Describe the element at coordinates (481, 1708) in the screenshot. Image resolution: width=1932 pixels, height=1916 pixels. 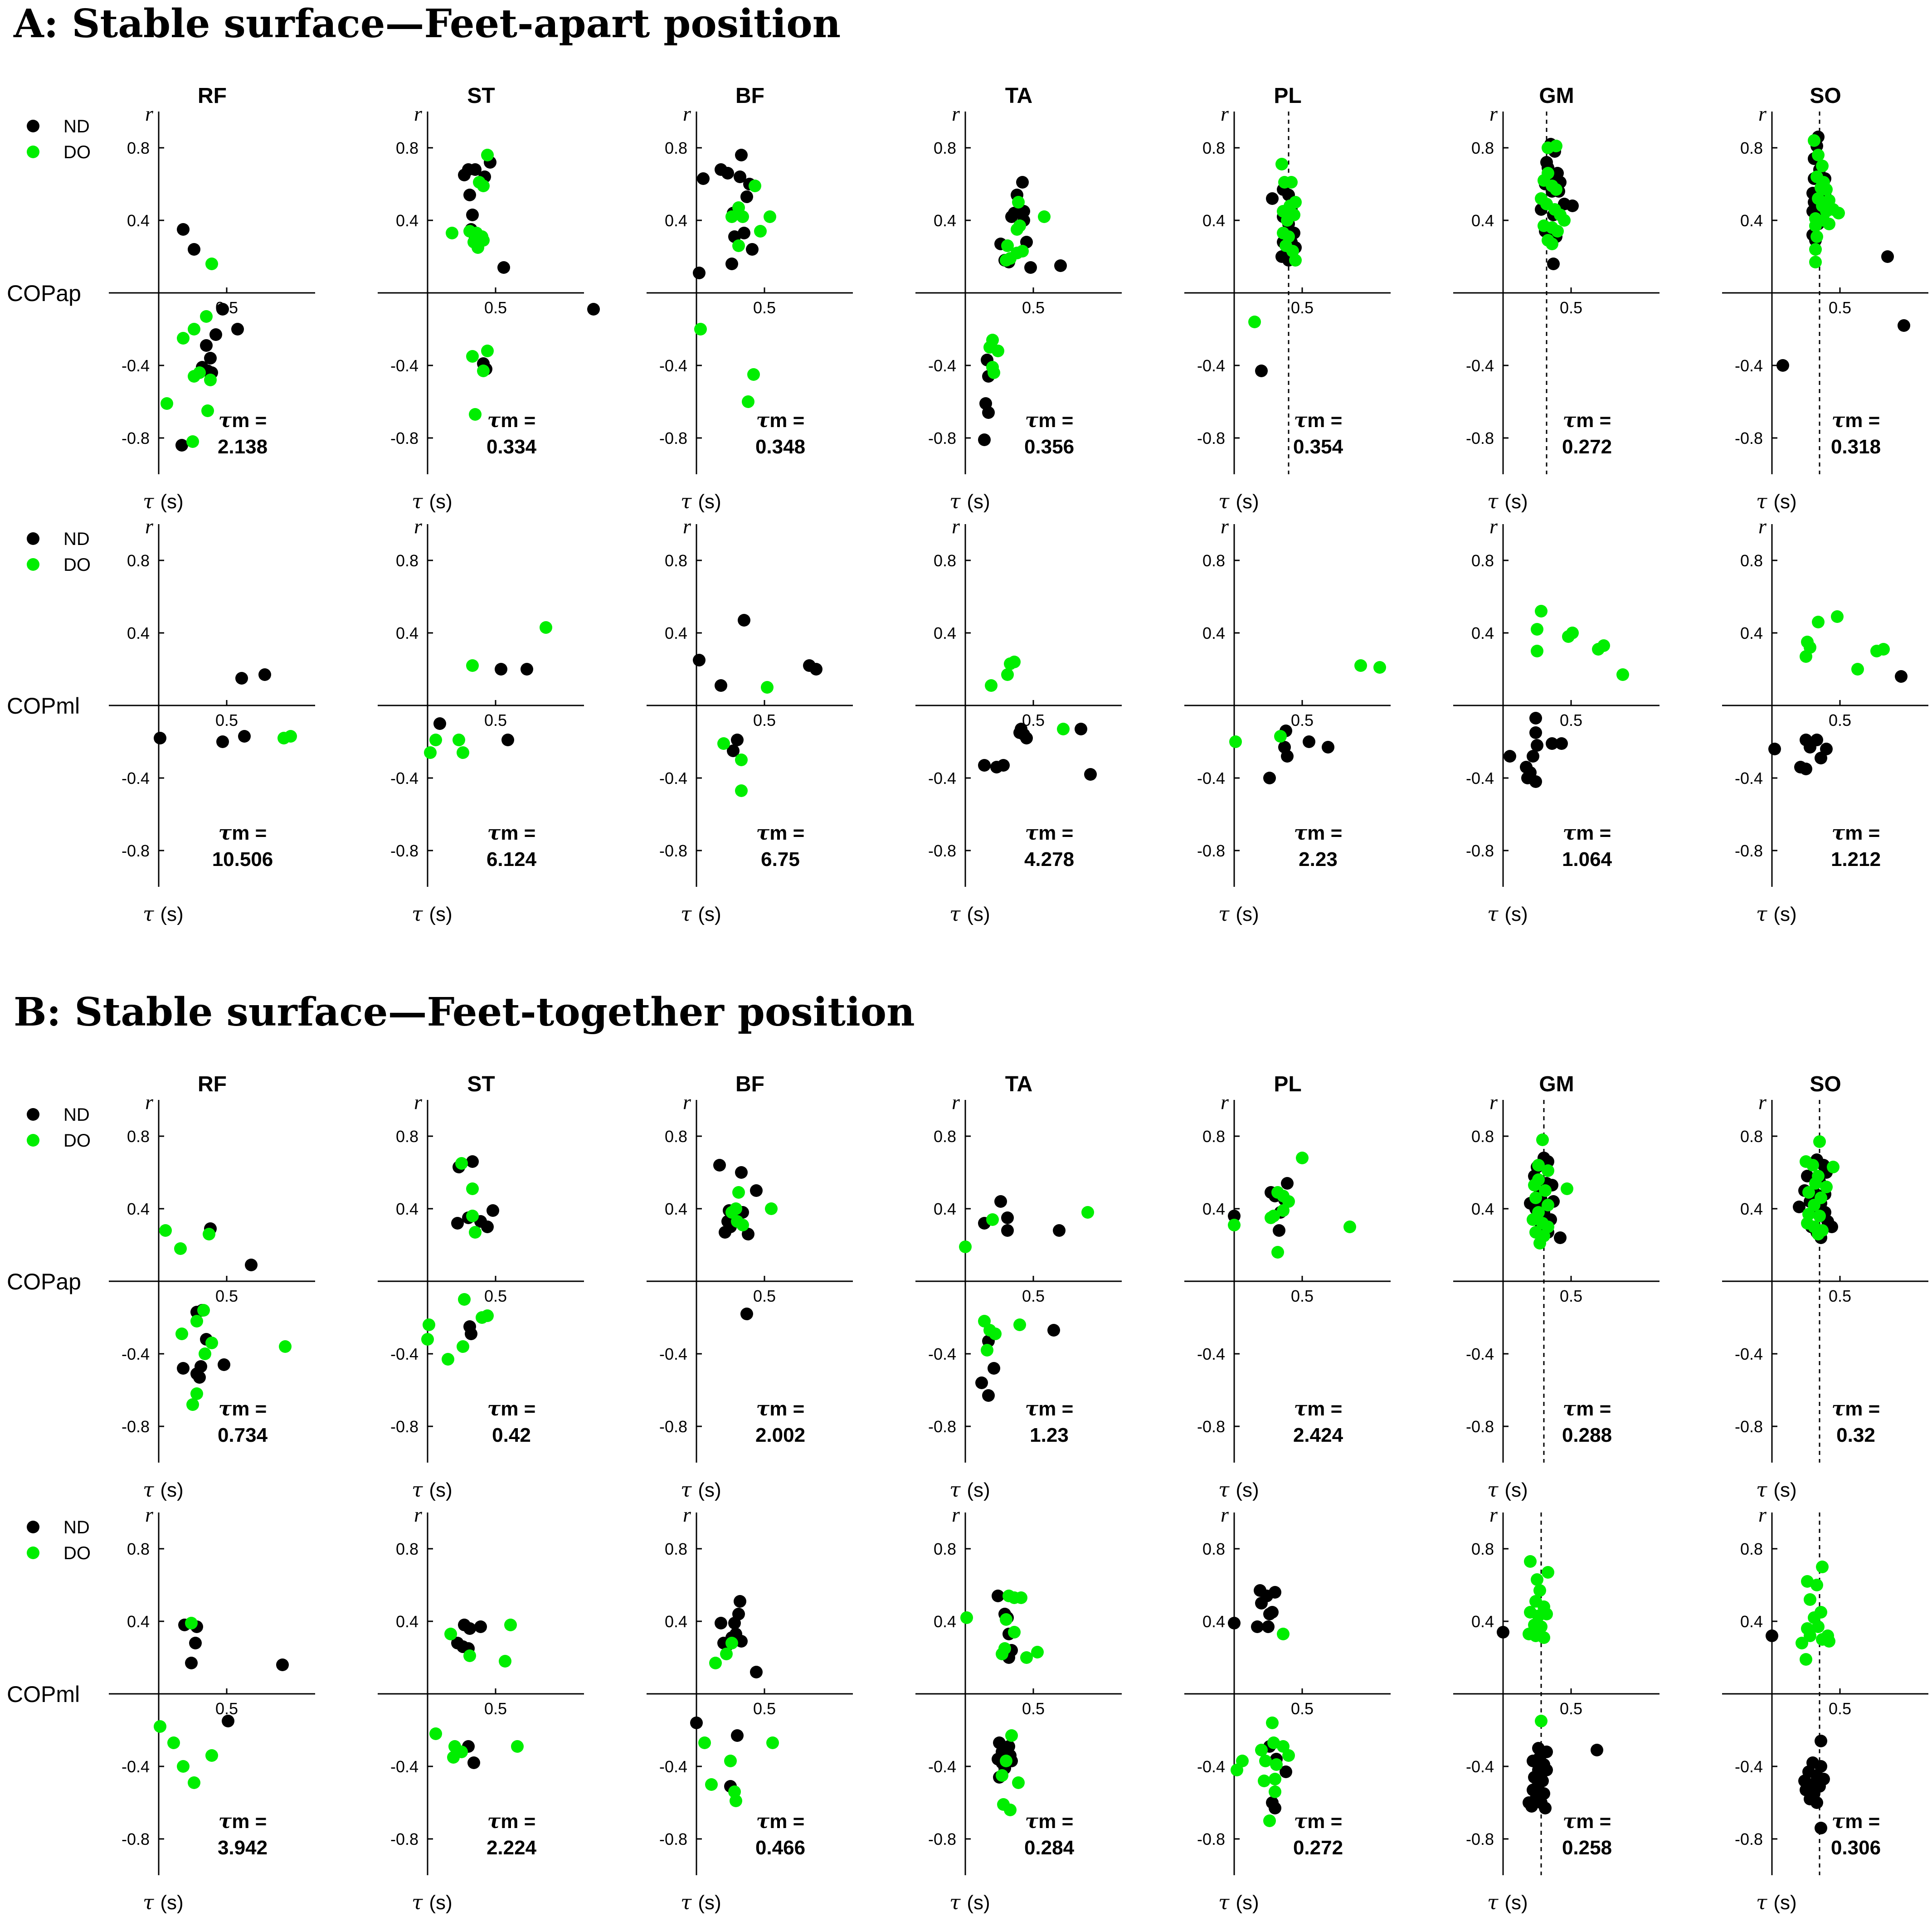
I see `panel-st: r 0.8 0.4 -0.4 -0.8 0.5 τm = 2.224 τ (s)` at that location.